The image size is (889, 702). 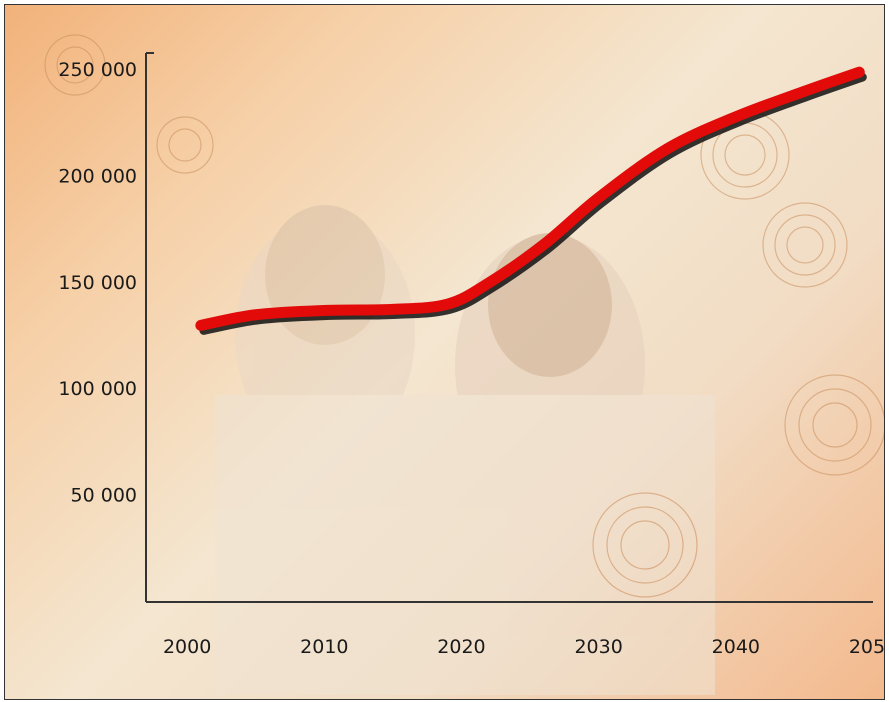 What do you see at coordinates (97, 176) in the screenshot?
I see `y-tick-label: 200 000` at bounding box center [97, 176].